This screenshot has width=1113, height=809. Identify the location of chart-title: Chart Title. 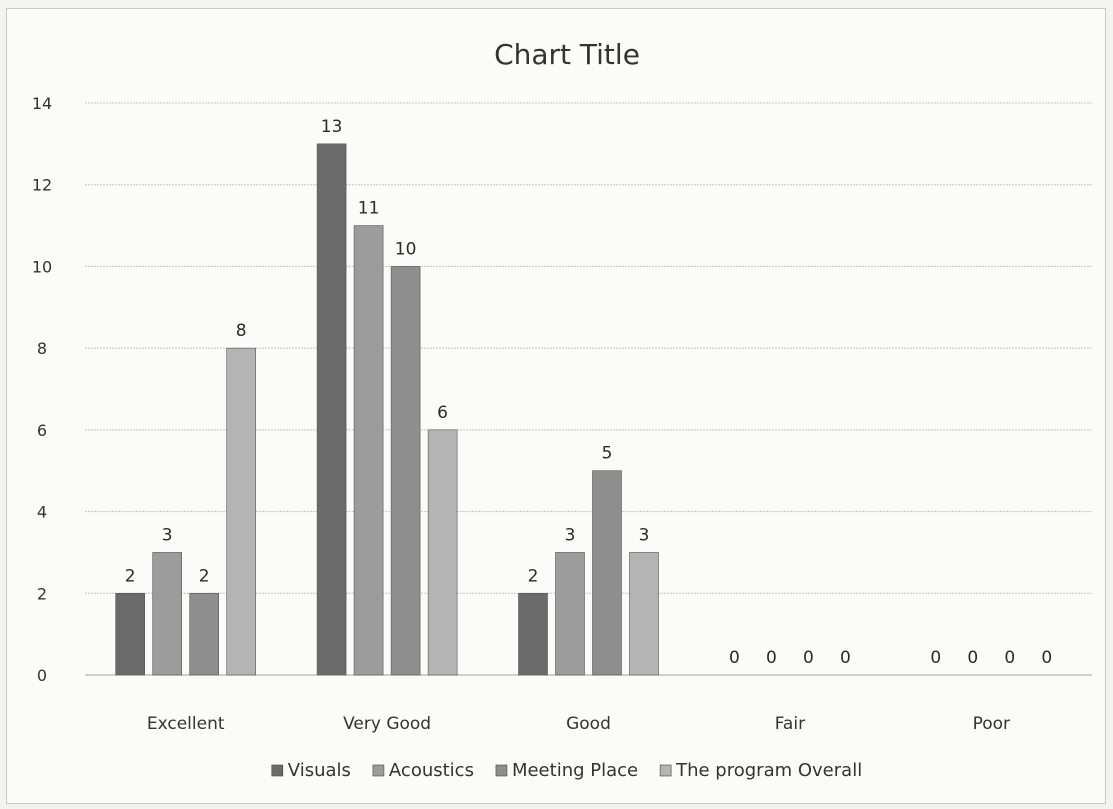
(567, 54).